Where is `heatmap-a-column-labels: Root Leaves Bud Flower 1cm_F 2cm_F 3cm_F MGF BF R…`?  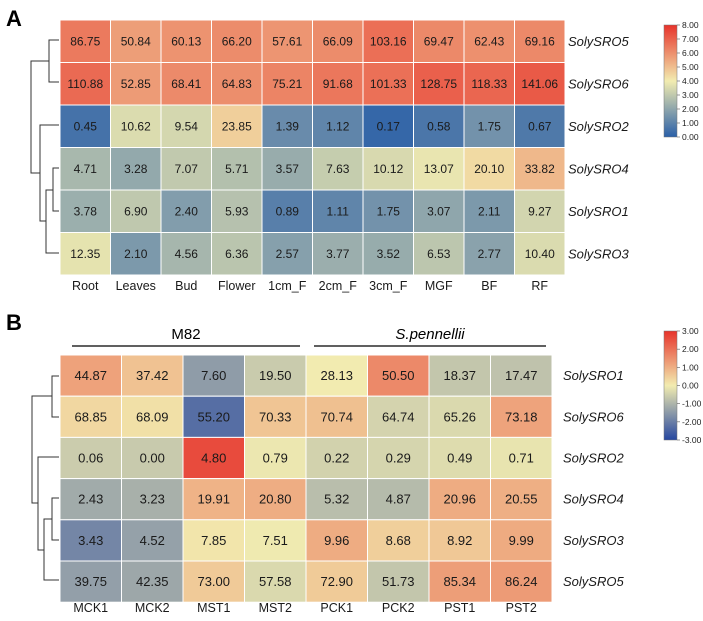 heatmap-a-column-labels: Root Leaves Bud Flower 1cm_F 2cm_F 3cm_F MGF BF R… is located at coordinates (310, 286).